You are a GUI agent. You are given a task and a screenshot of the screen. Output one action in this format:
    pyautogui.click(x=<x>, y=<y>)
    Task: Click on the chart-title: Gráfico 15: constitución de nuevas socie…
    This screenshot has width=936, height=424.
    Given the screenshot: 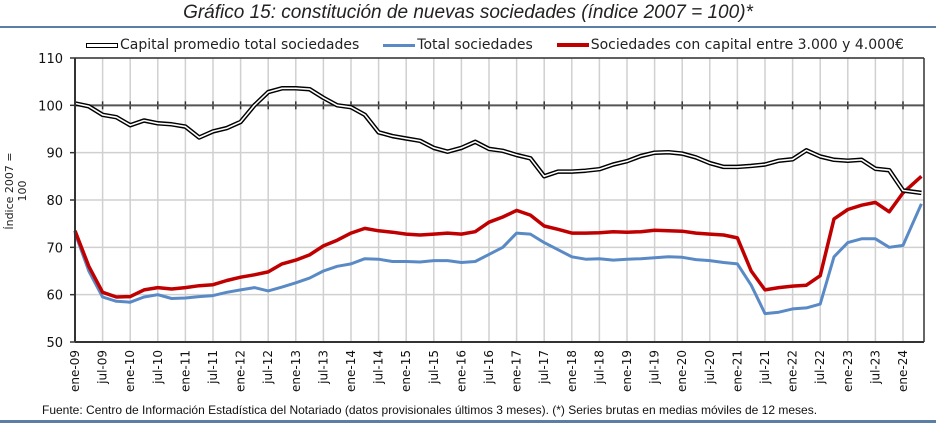 What is the action you would take?
    pyautogui.click(x=468, y=12)
    